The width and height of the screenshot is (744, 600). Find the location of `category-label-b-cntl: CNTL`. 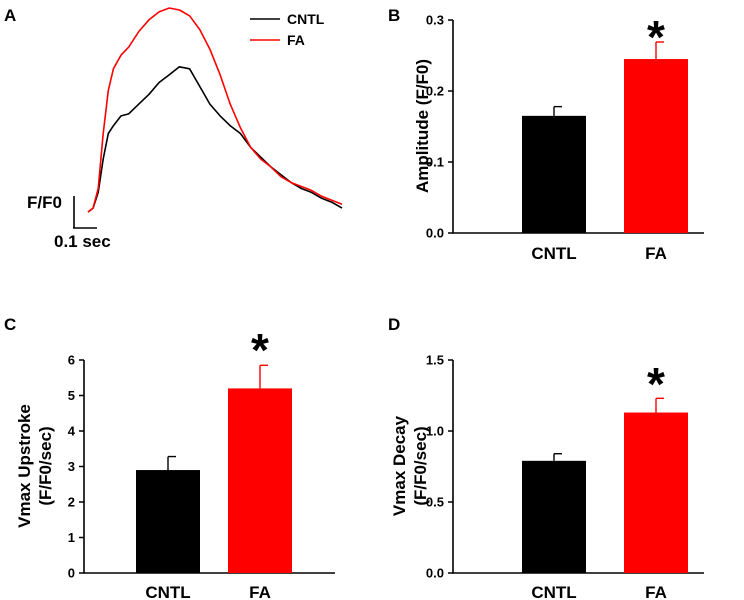

category-label-b-cntl: CNTL is located at coordinates (553, 253).